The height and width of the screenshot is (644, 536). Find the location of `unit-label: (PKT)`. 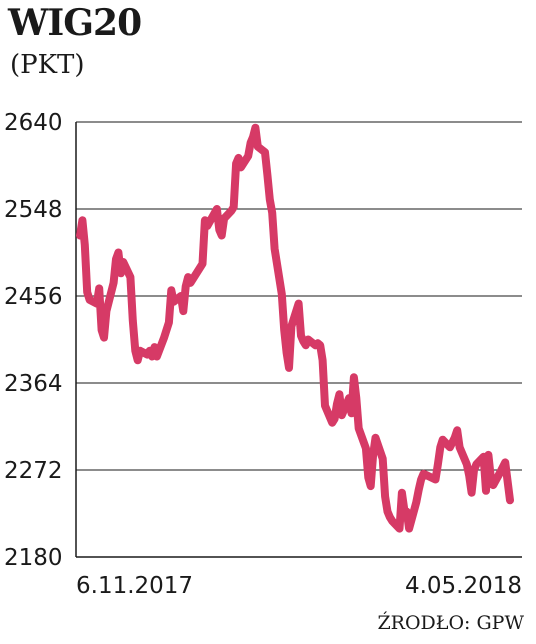

unit-label: (PKT) is located at coordinates (47, 65).